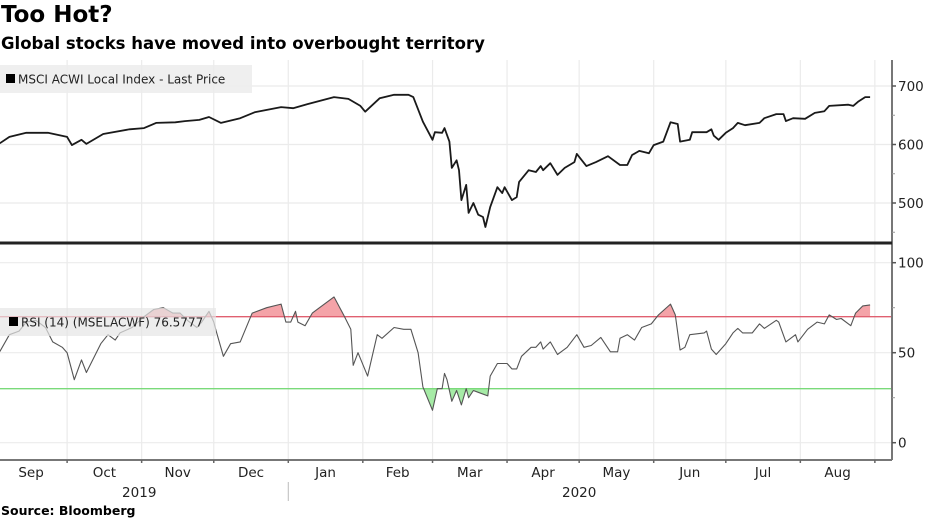 The width and height of the screenshot is (930, 522). I want to click on price-legend: MSCI ACWI Local Index - Last Price, so click(126, 79).